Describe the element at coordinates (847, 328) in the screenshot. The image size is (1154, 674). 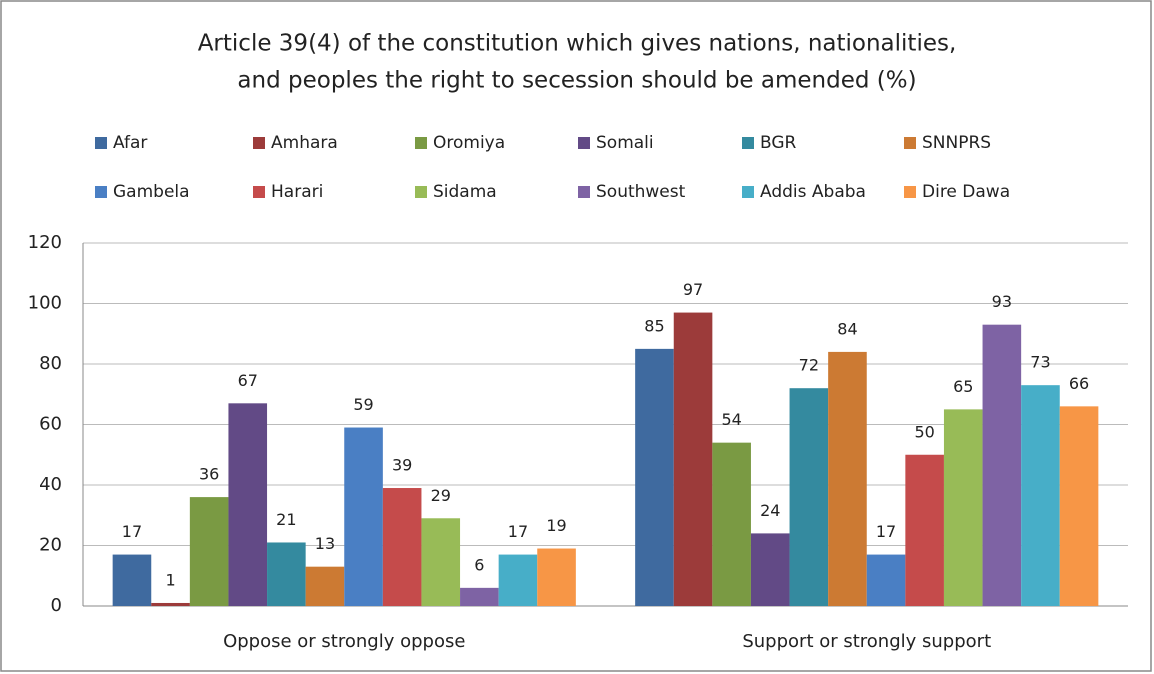
I see `value-label: 84` at that location.